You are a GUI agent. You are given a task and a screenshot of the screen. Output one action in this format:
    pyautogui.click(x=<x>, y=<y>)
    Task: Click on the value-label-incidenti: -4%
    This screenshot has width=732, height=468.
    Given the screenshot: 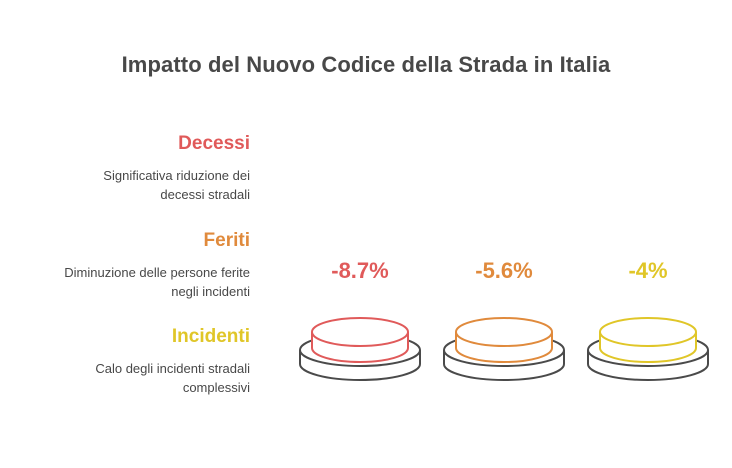 What is the action you would take?
    pyautogui.click(x=648, y=270)
    